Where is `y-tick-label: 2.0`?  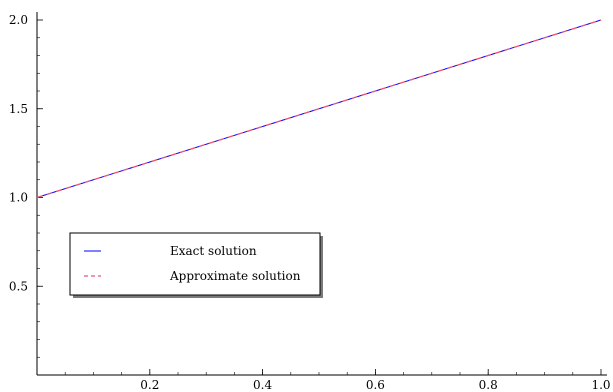 y-tick-label: 2.0 is located at coordinates (18, 20).